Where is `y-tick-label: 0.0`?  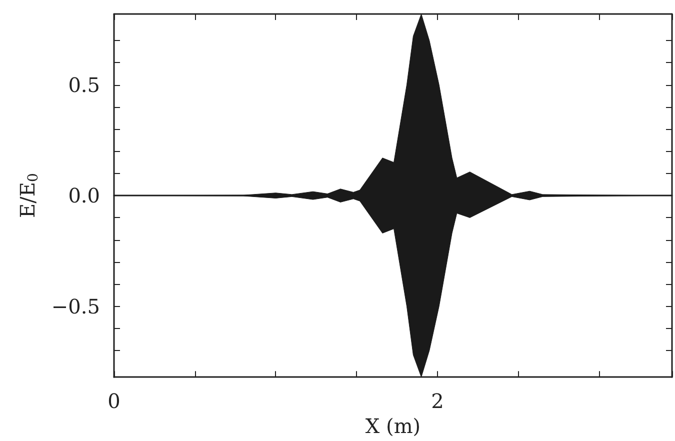 y-tick-label: 0.0 is located at coordinates (84, 196).